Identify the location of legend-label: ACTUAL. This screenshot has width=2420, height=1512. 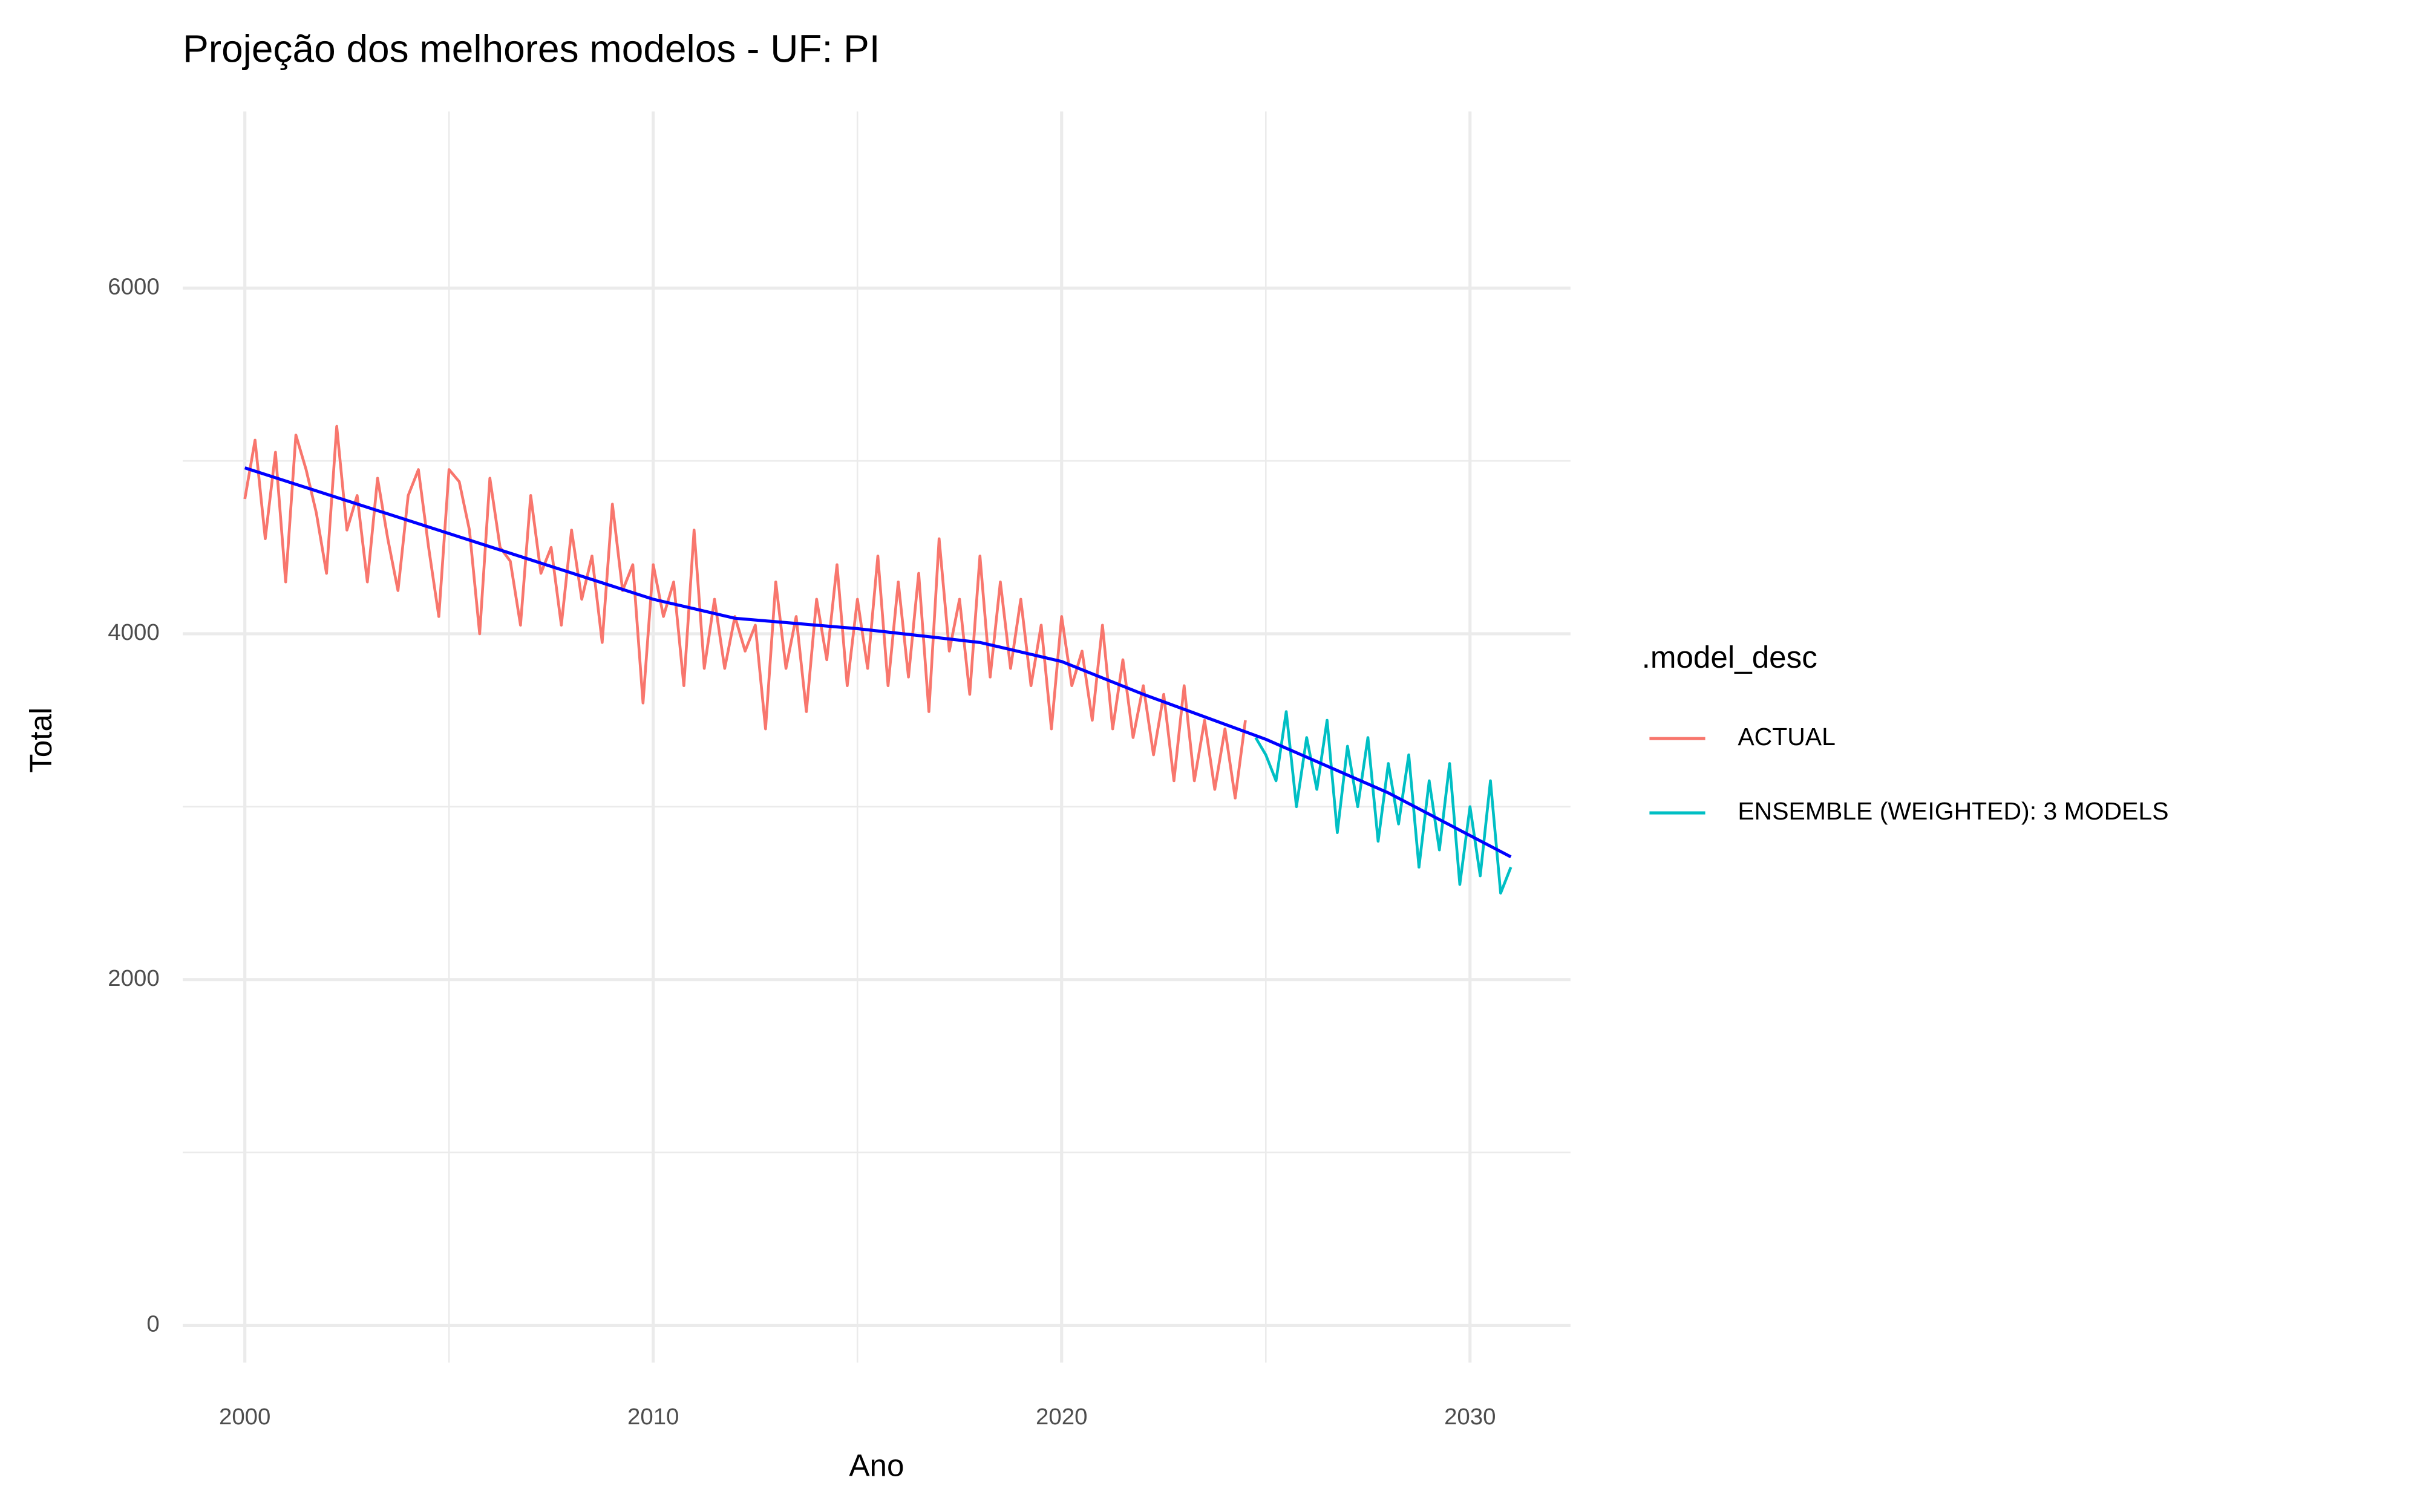
(1787, 737).